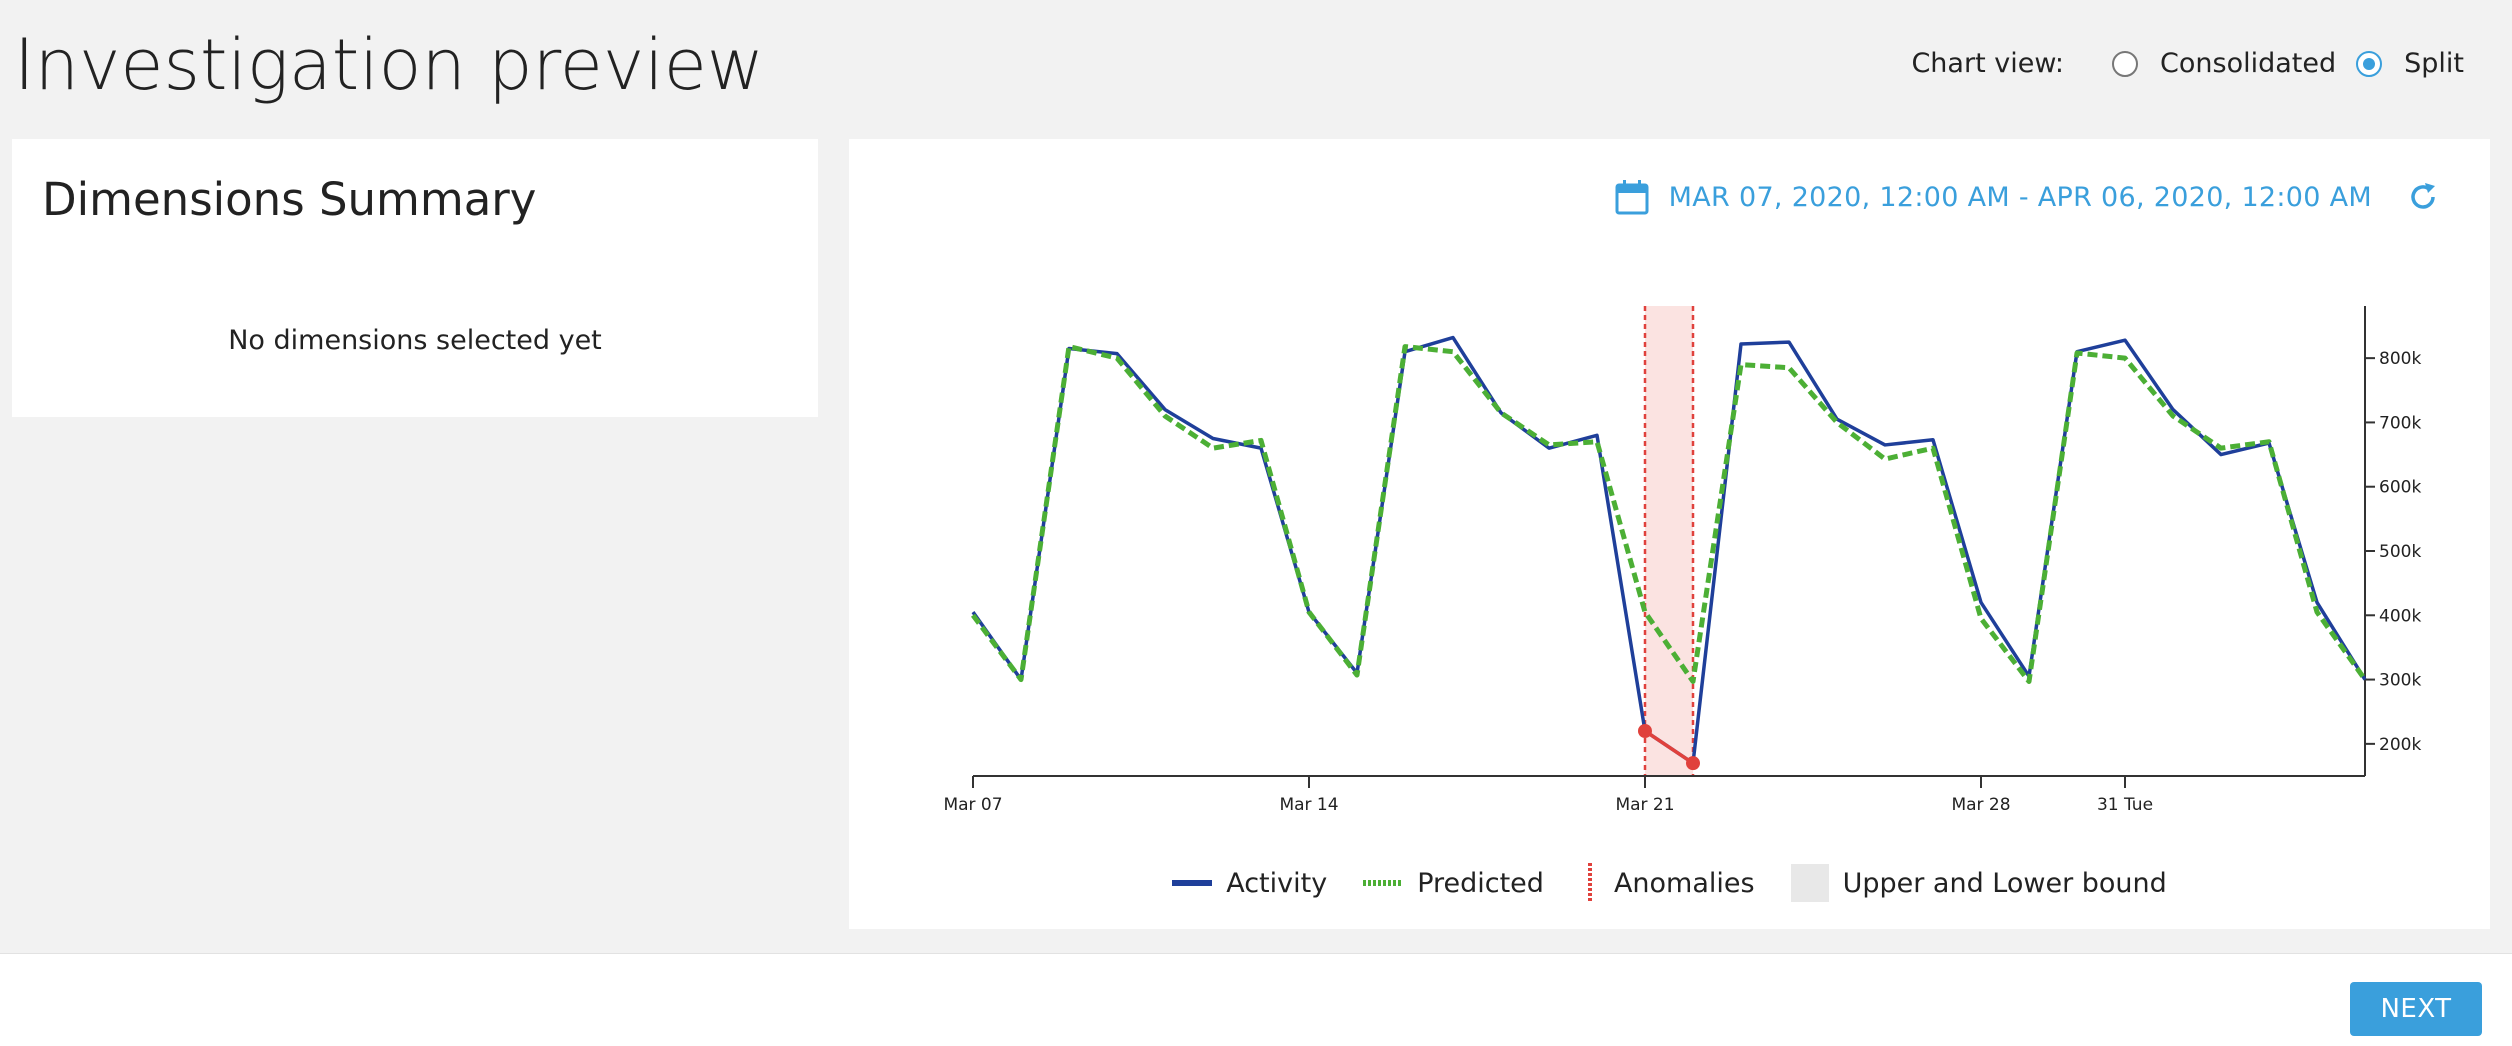  Describe the element at coordinates (415, 340) in the screenshot. I see `dimensions-empty-message: No dimensions selected yet` at that location.